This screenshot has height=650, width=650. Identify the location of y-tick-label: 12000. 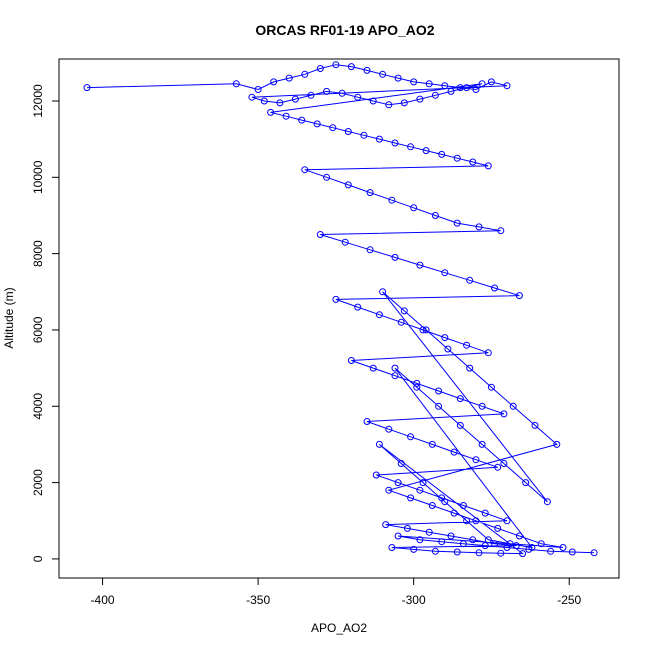
(38, 101).